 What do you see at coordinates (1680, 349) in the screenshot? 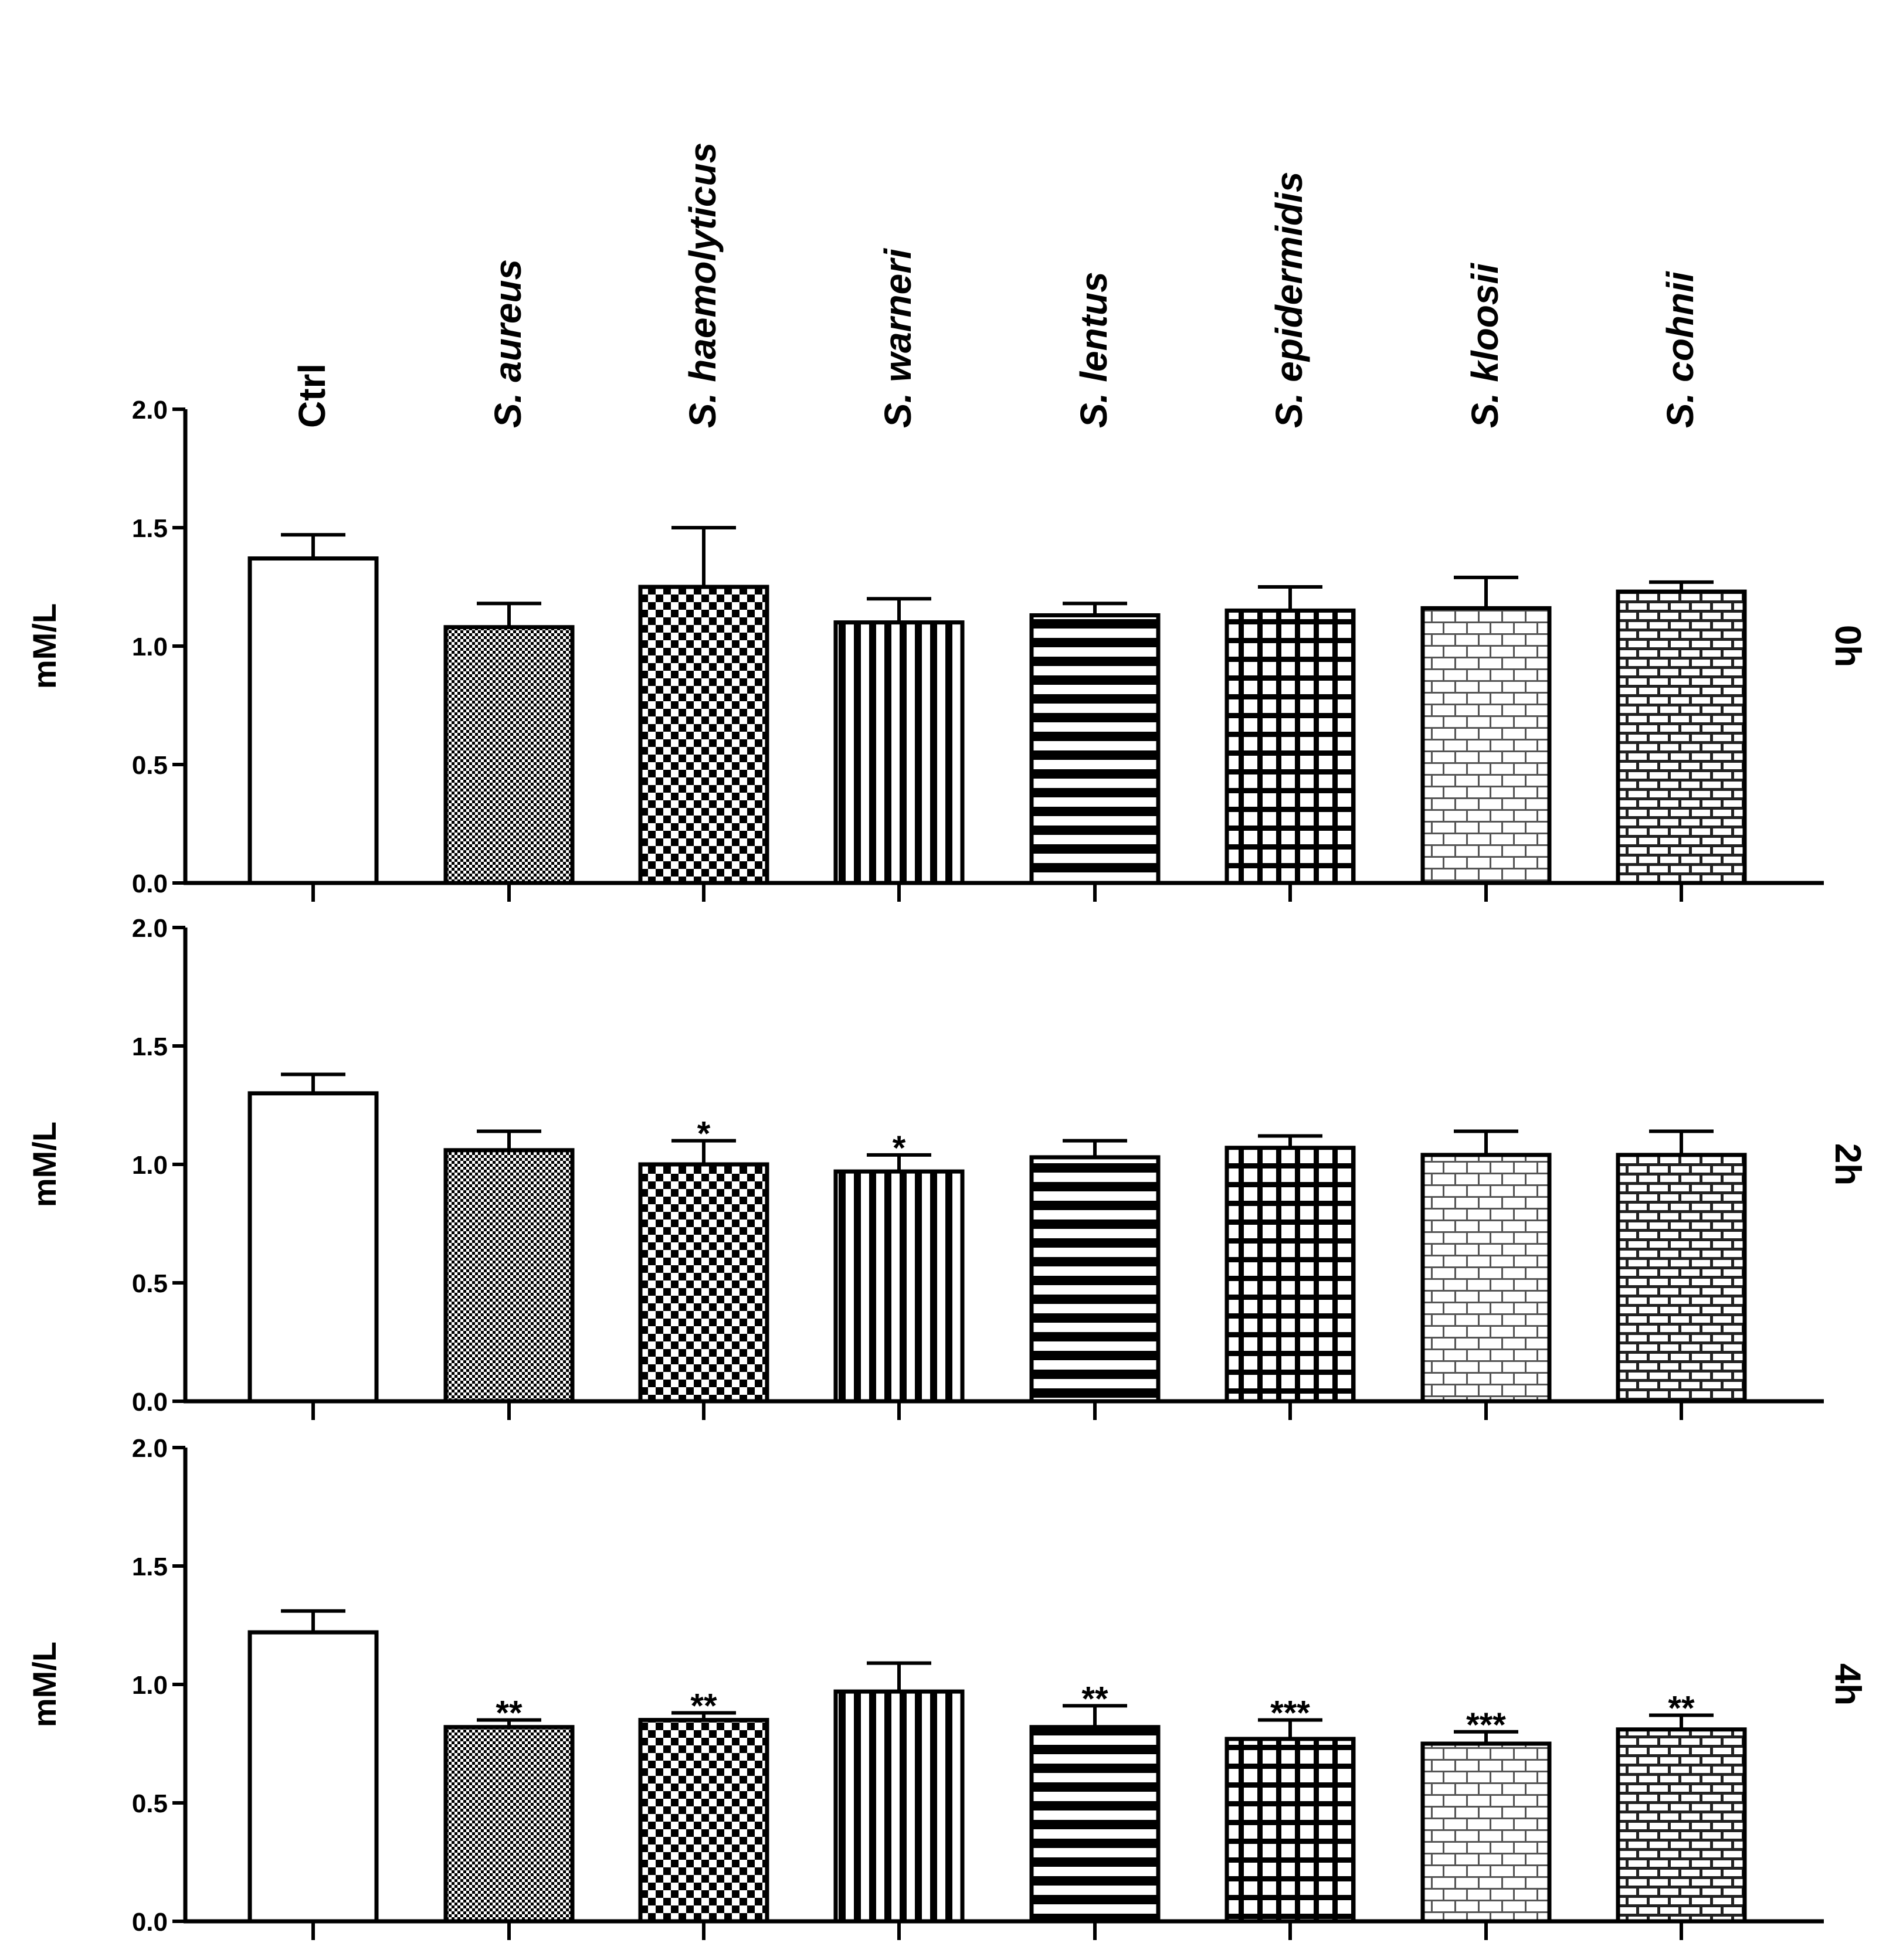
I see `category-label: S. cohnii` at bounding box center [1680, 349].